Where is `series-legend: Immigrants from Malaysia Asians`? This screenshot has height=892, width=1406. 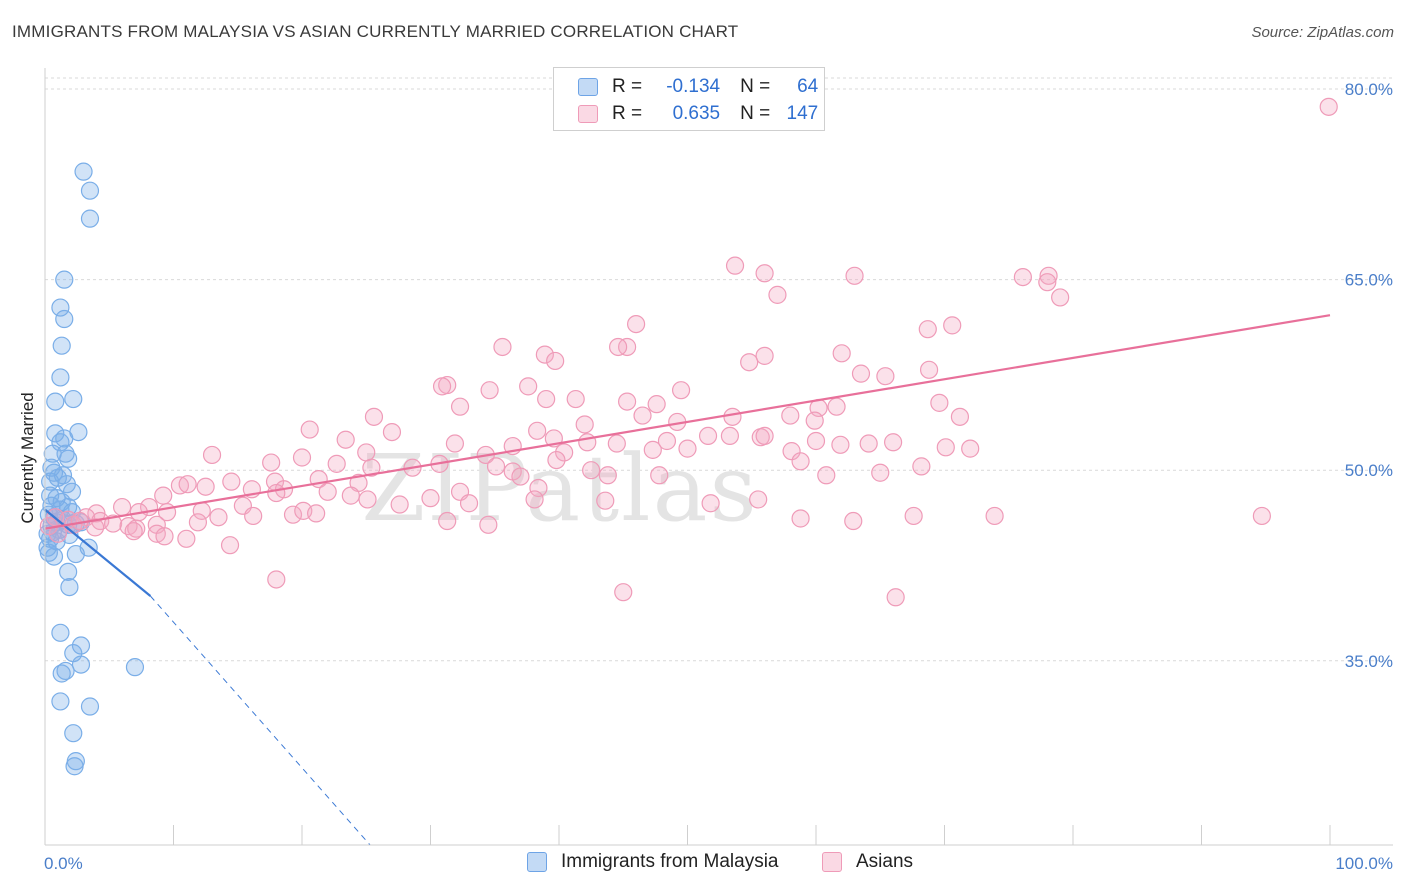 series-legend: Immigrants from Malaysia Asians is located at coordinates (703, 865).